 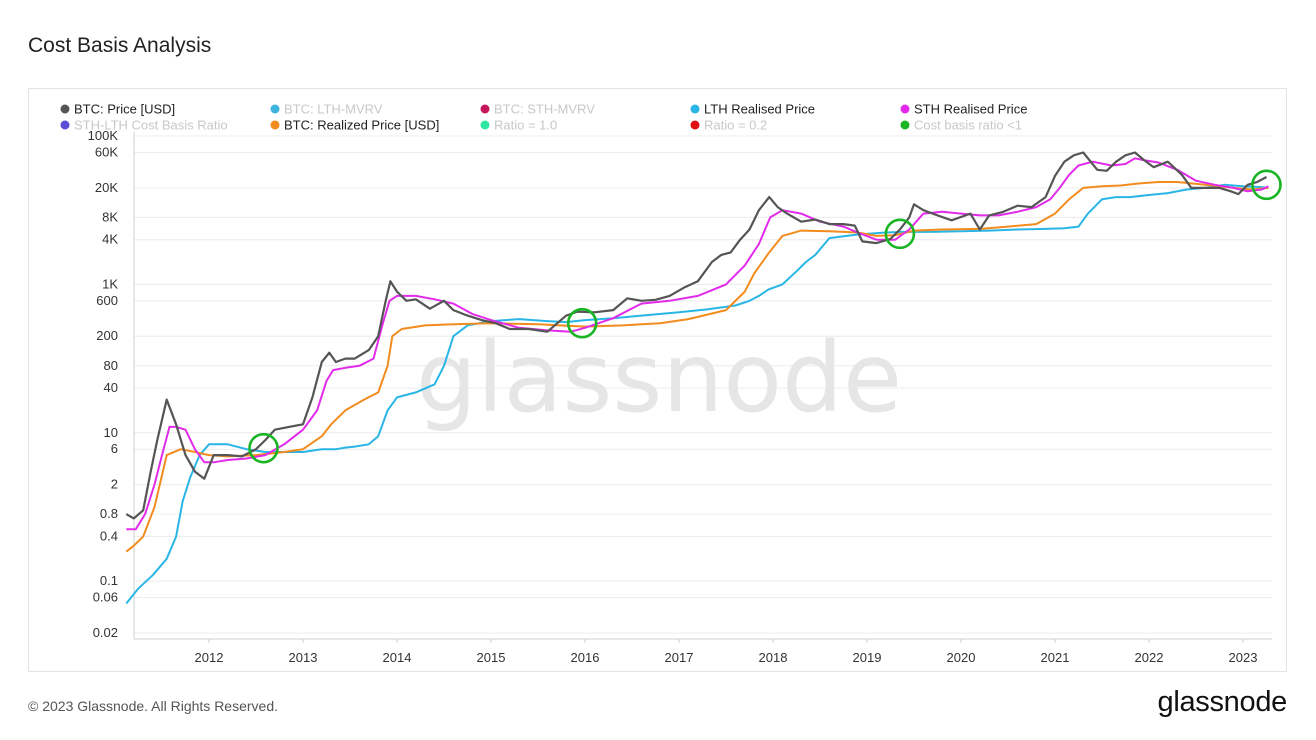 I want to click on x-tick-label: 2020, so click(x=961, y=657).